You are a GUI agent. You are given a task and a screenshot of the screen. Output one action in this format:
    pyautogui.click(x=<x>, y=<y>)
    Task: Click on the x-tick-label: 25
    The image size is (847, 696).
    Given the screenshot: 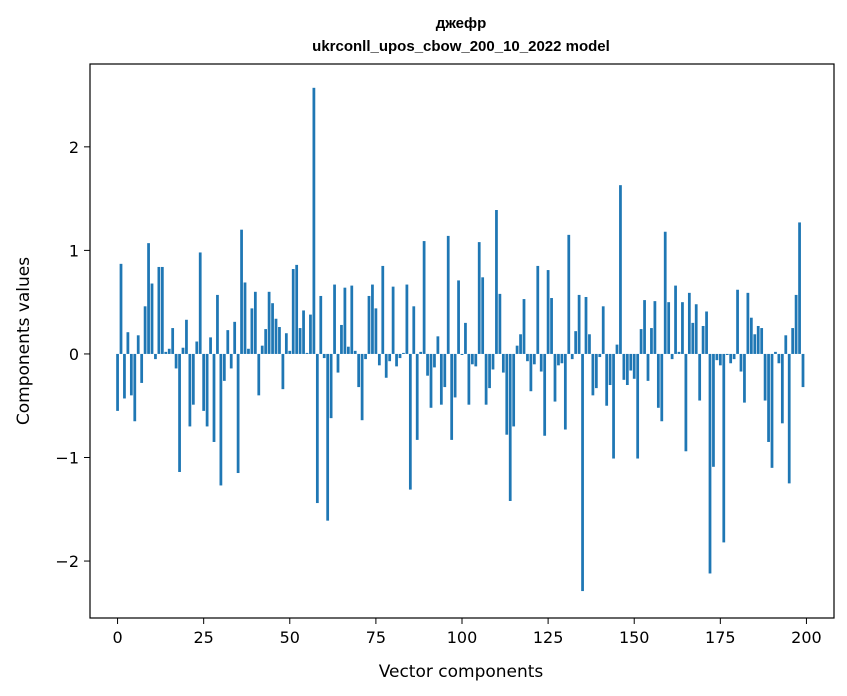 What is the action you would take?
    pyautogui.click(x=203, y=637)
    